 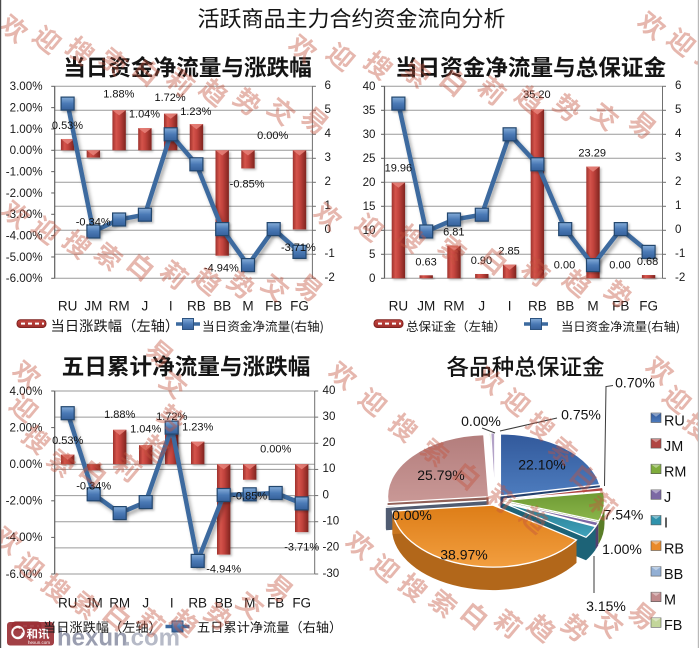 What do you see at coordinates (369, 206) in the screenshot?
I see `svg-text: 15` at bounding box center [369, 206].